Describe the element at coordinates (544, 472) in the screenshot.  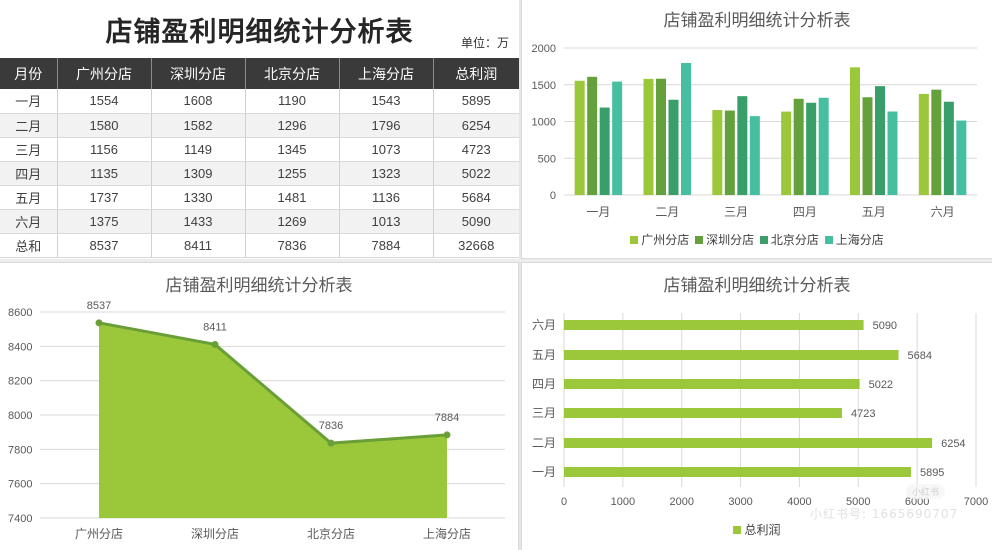
I see `y-tick-label: 一月` at that location.